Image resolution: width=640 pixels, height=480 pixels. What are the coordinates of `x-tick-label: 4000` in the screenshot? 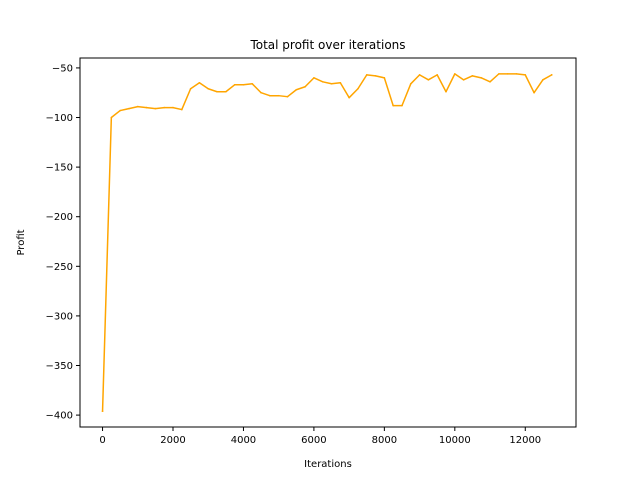 It's located at (243, 440).